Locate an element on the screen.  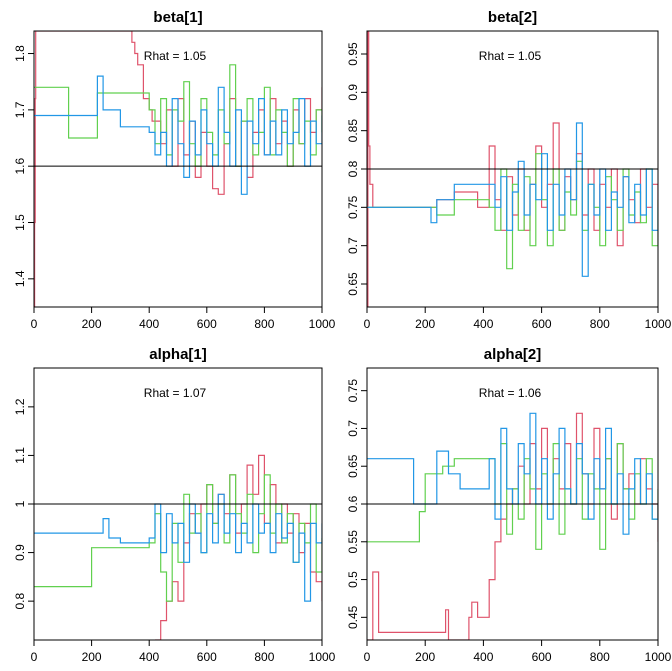
panel-title: beta[2] is located at coordinates (512, 17).